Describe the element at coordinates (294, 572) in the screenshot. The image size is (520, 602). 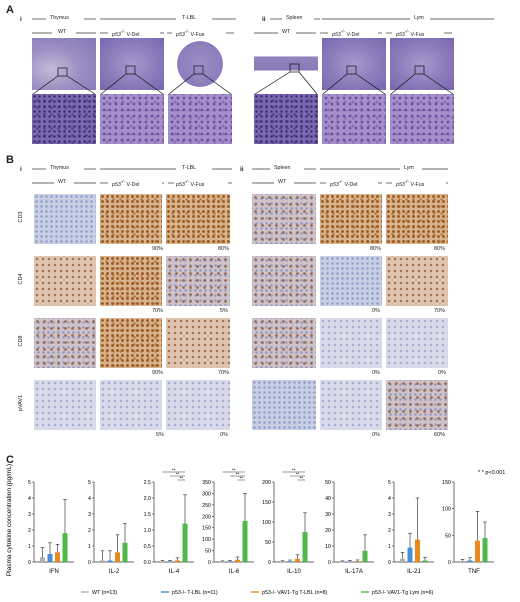
I see `cytokine-label-IL-10: IL-10` at that location.